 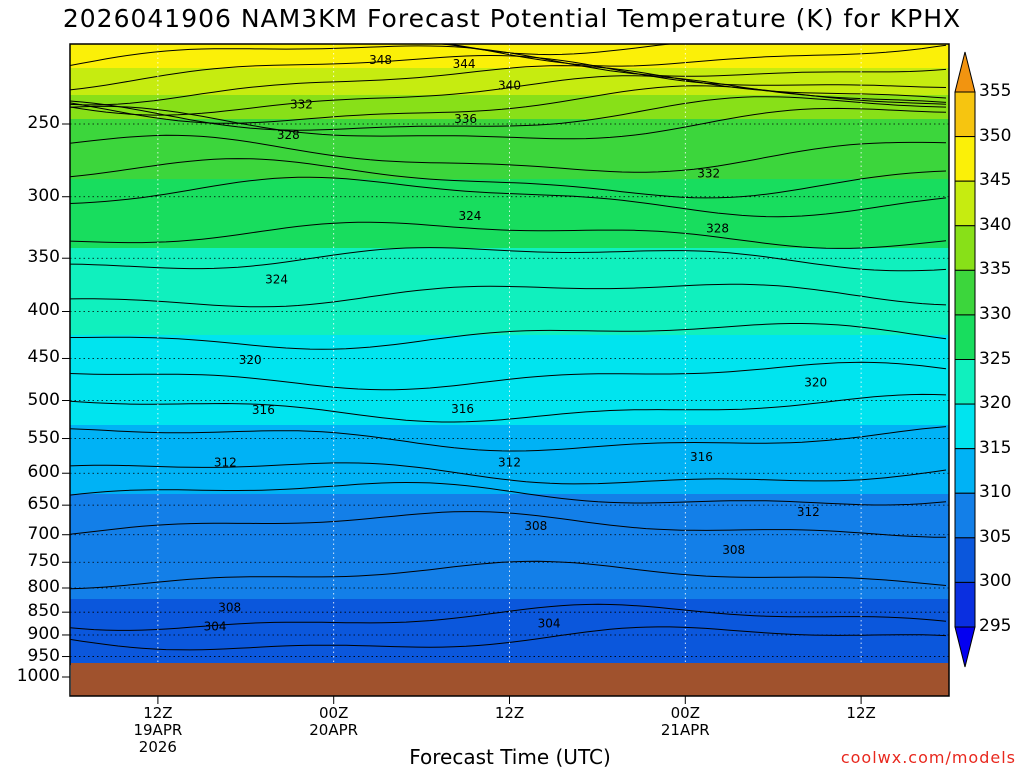 What do you see at coordinates (717, 229) in the screenshot?
I see `contour-label: 328` at bounding box center [717, 229].